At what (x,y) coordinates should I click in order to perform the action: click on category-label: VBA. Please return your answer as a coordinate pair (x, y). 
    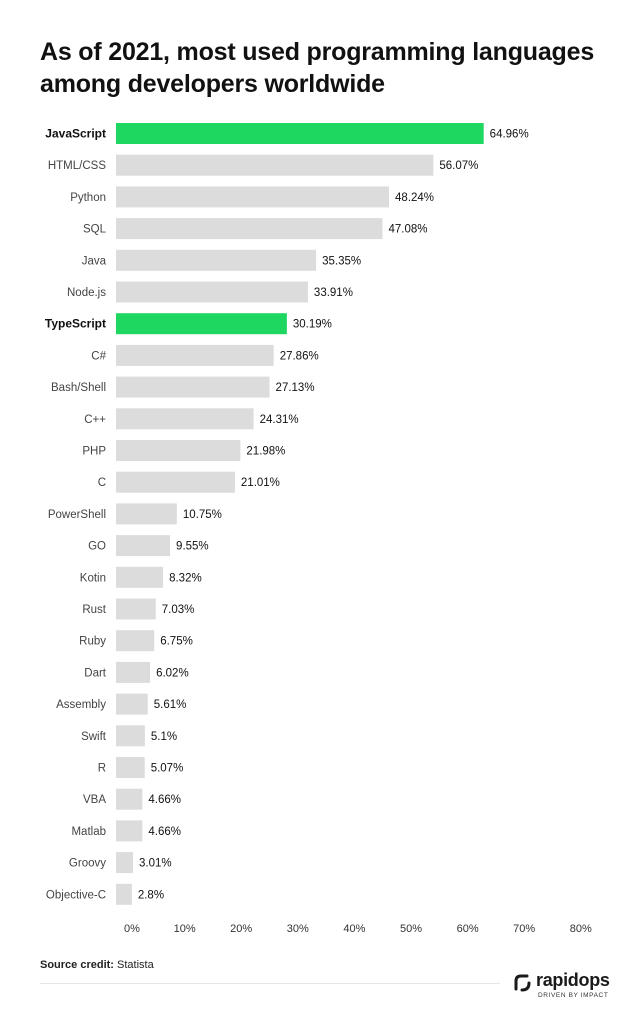
    Looking at the image, I should click on (94, 800).